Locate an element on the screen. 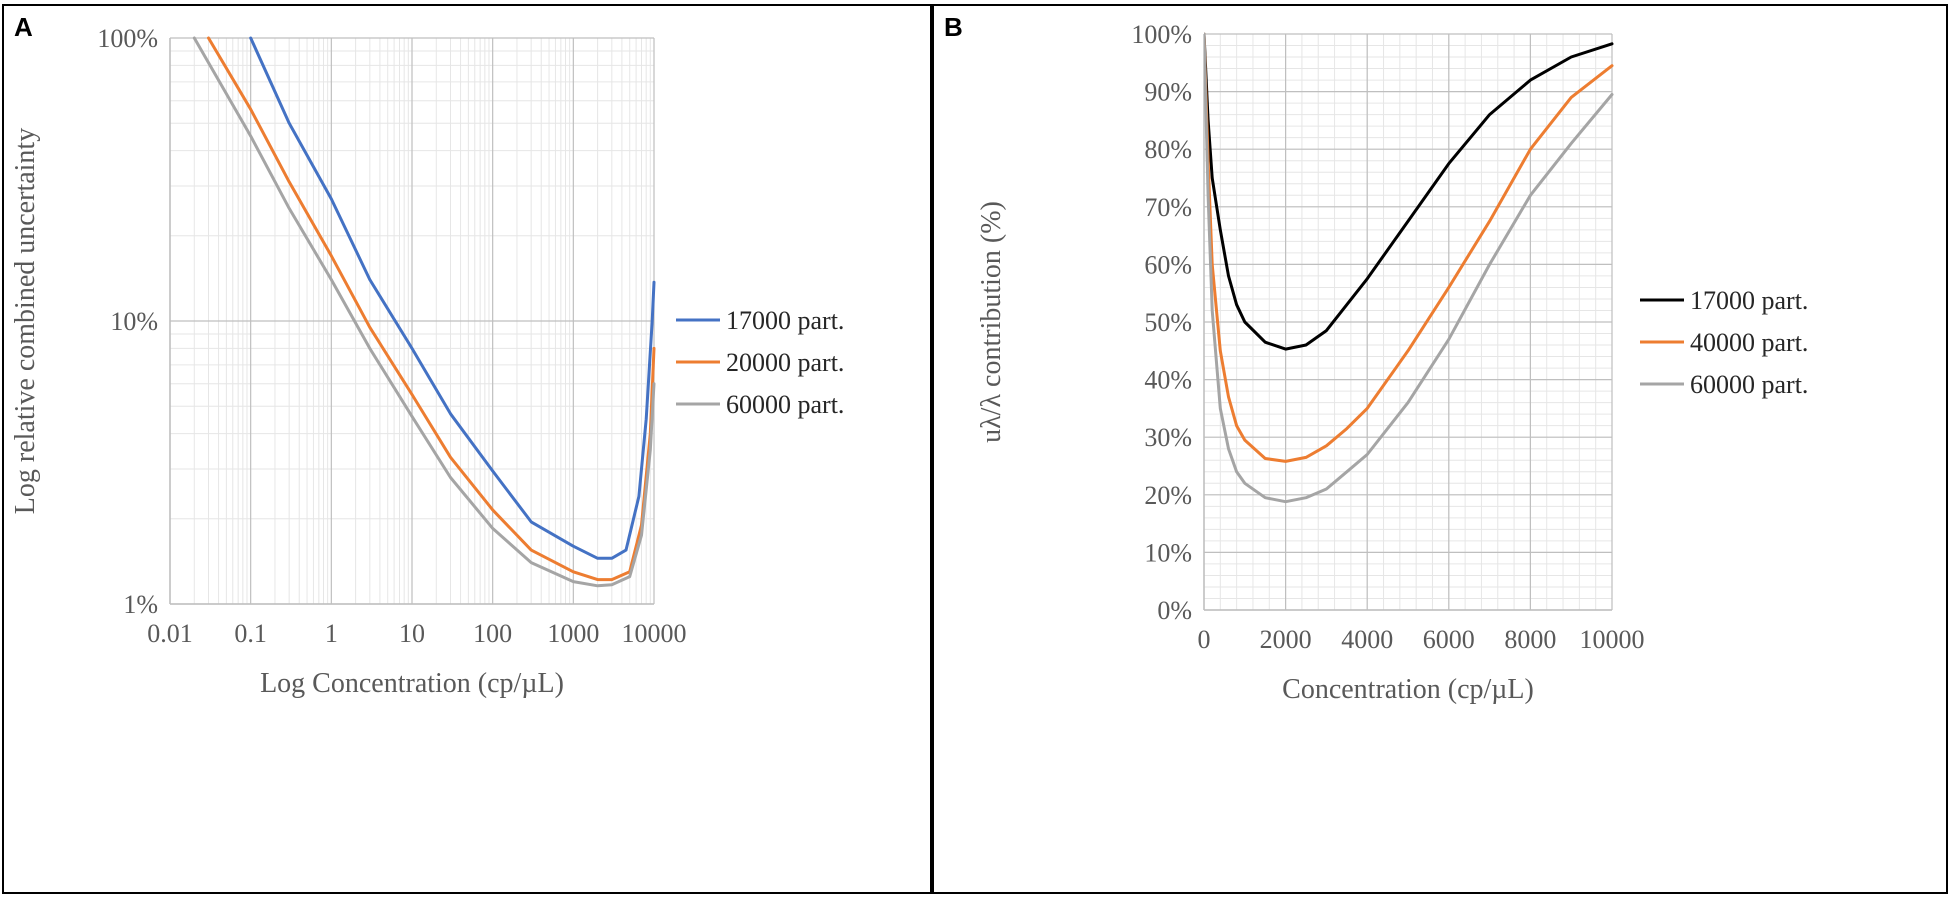  x-tick-label: 1 is located at coordinates (331, 633).